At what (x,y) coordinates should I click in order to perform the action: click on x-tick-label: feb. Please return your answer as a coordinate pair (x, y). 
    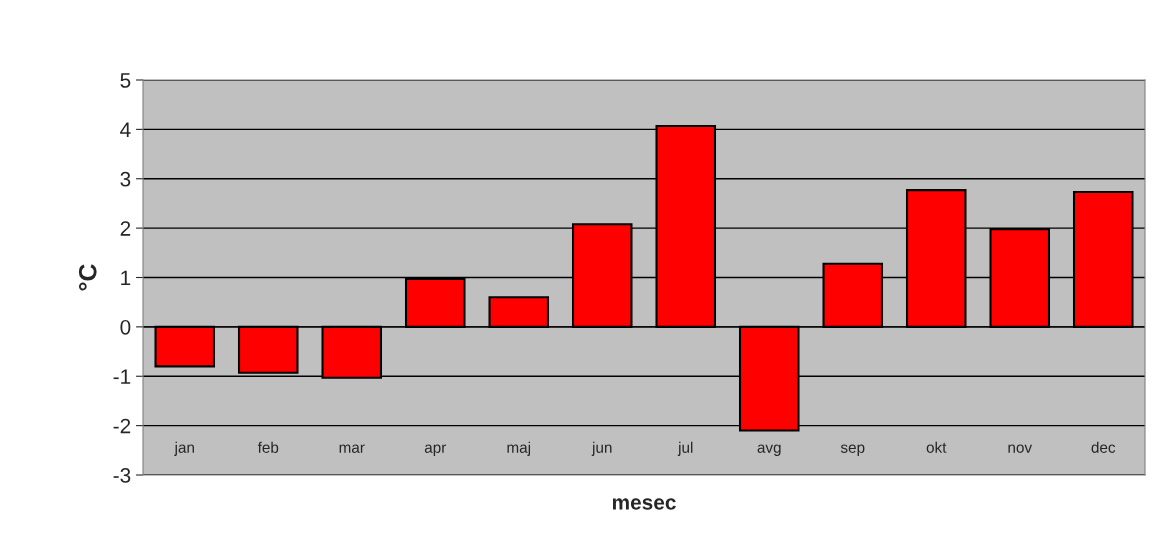
    Looking at the image, I should click on (268, 447).